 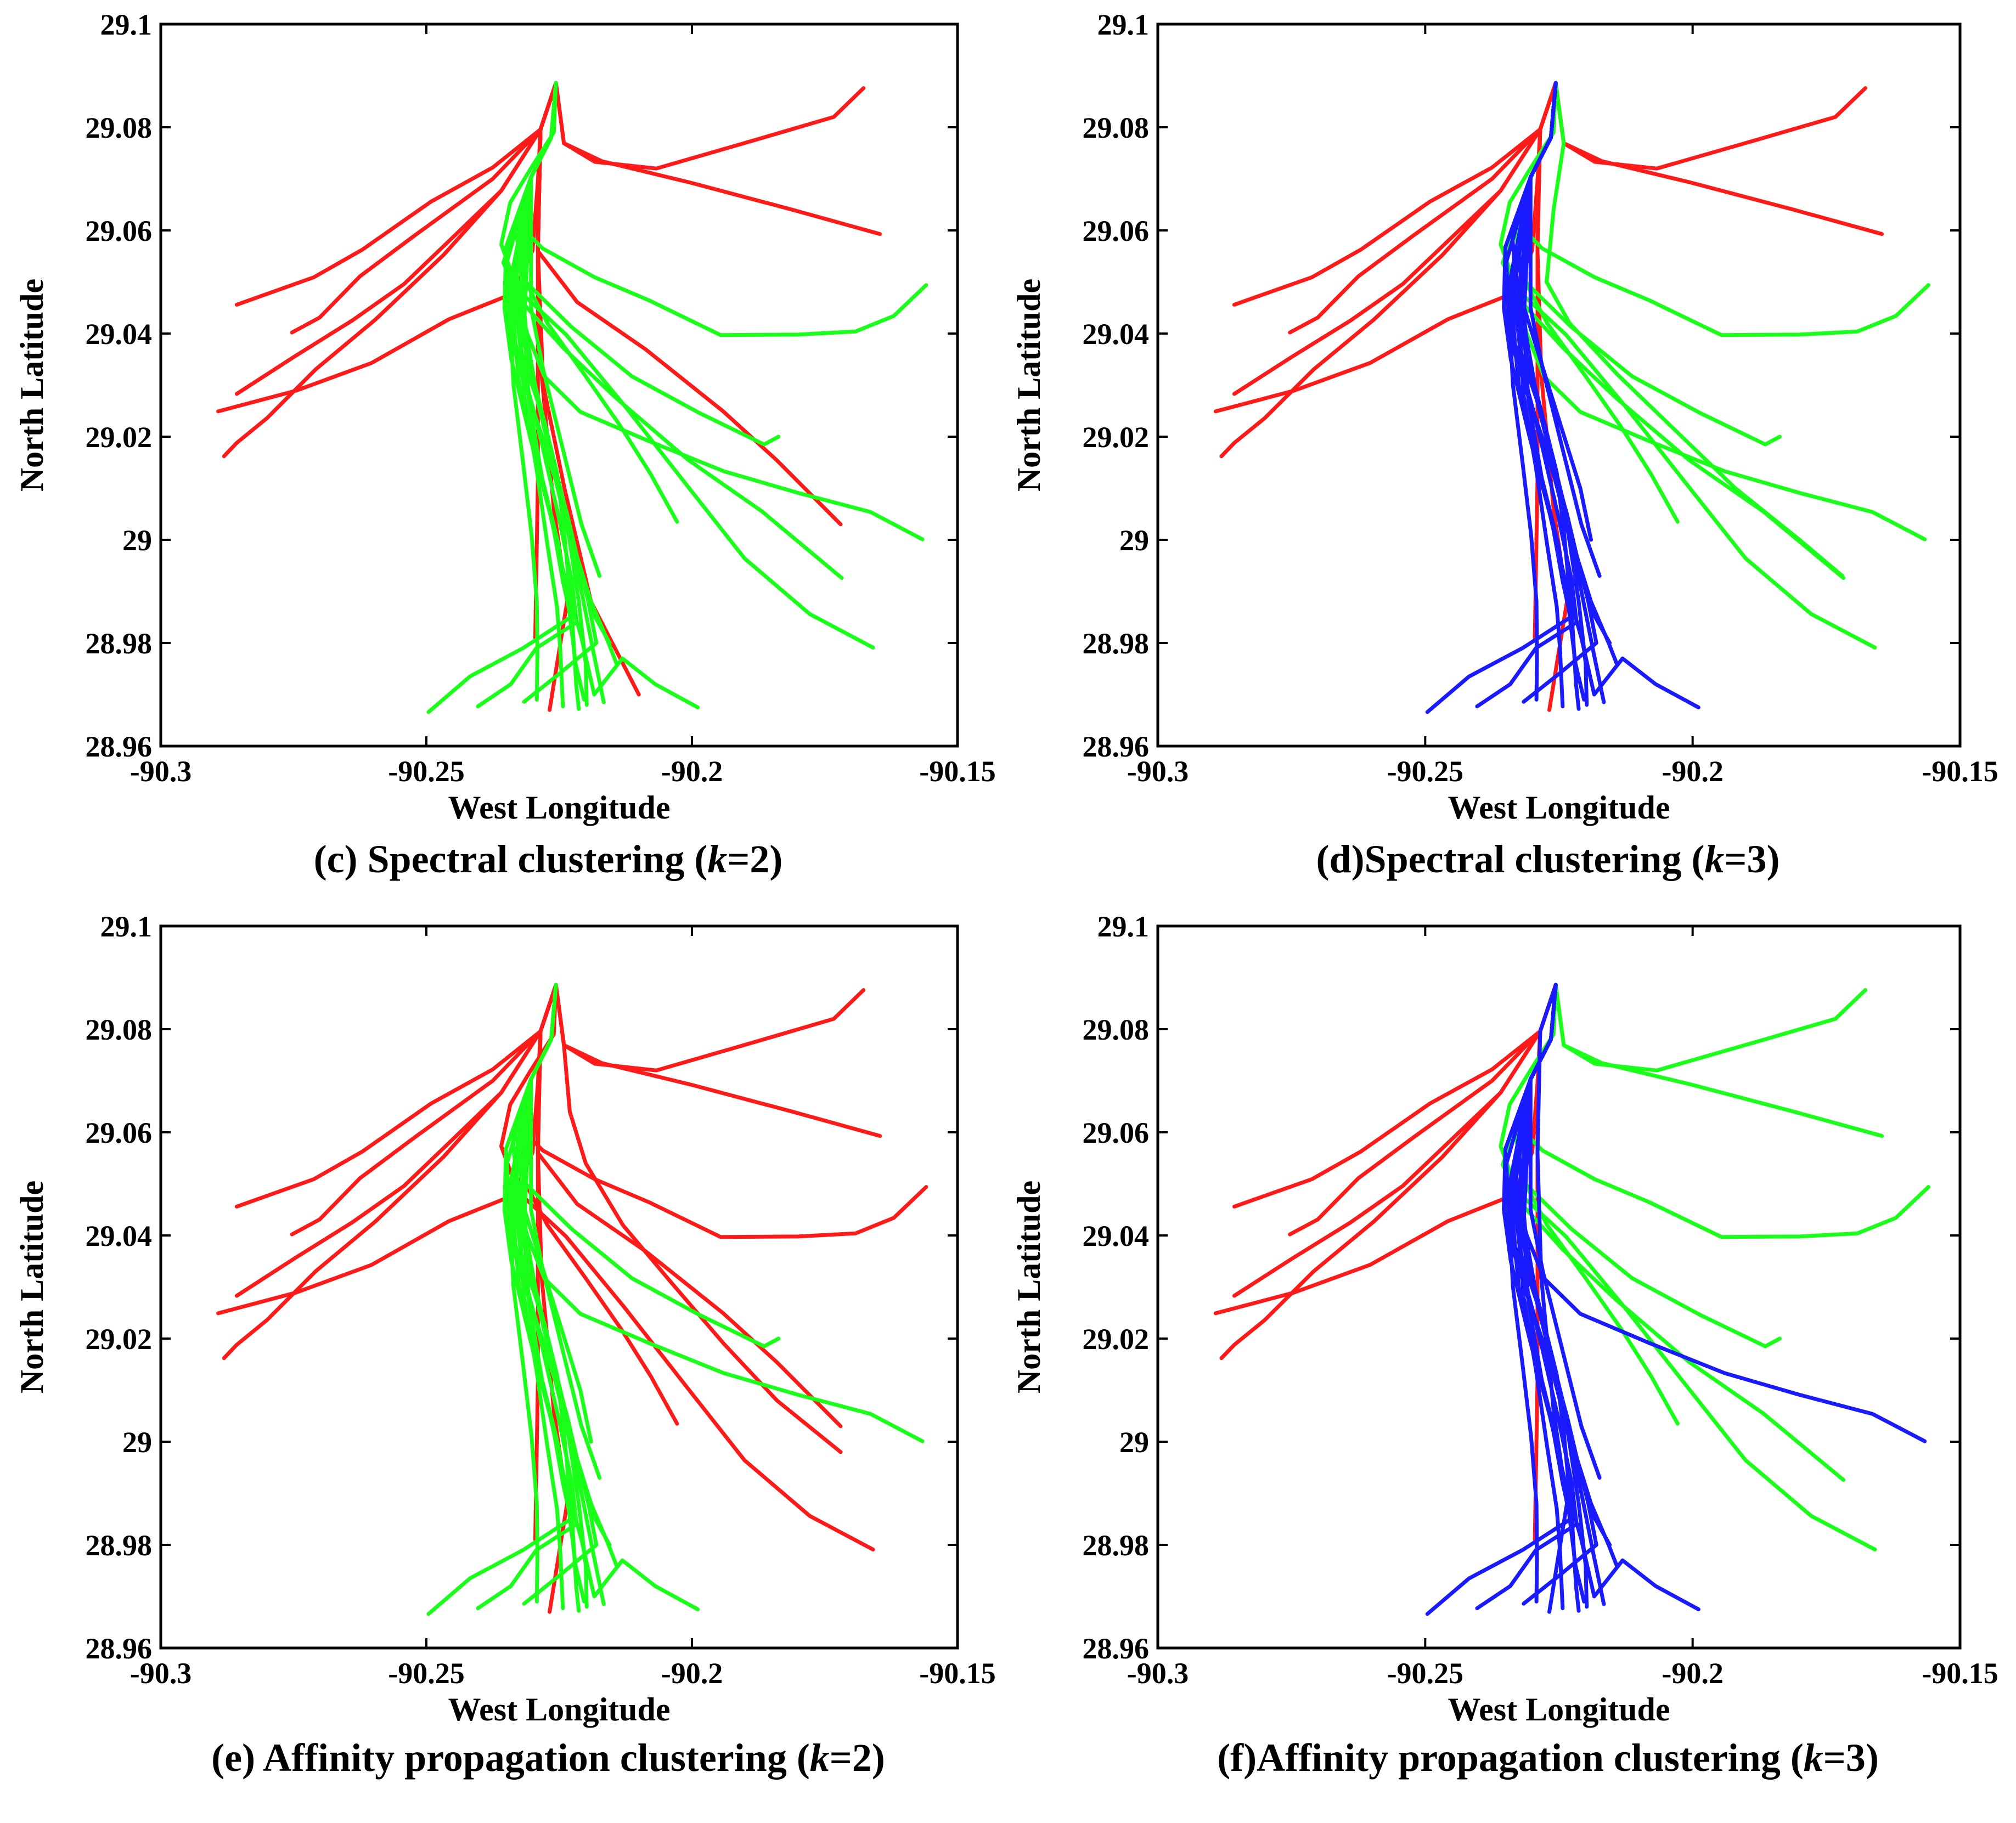 What do you see at coordinates (1548, 1758) in the screenshot?
I see `panel-caption: (f)Affinity propagation clustering (k=3)` at bounding box center [1548, 1758].